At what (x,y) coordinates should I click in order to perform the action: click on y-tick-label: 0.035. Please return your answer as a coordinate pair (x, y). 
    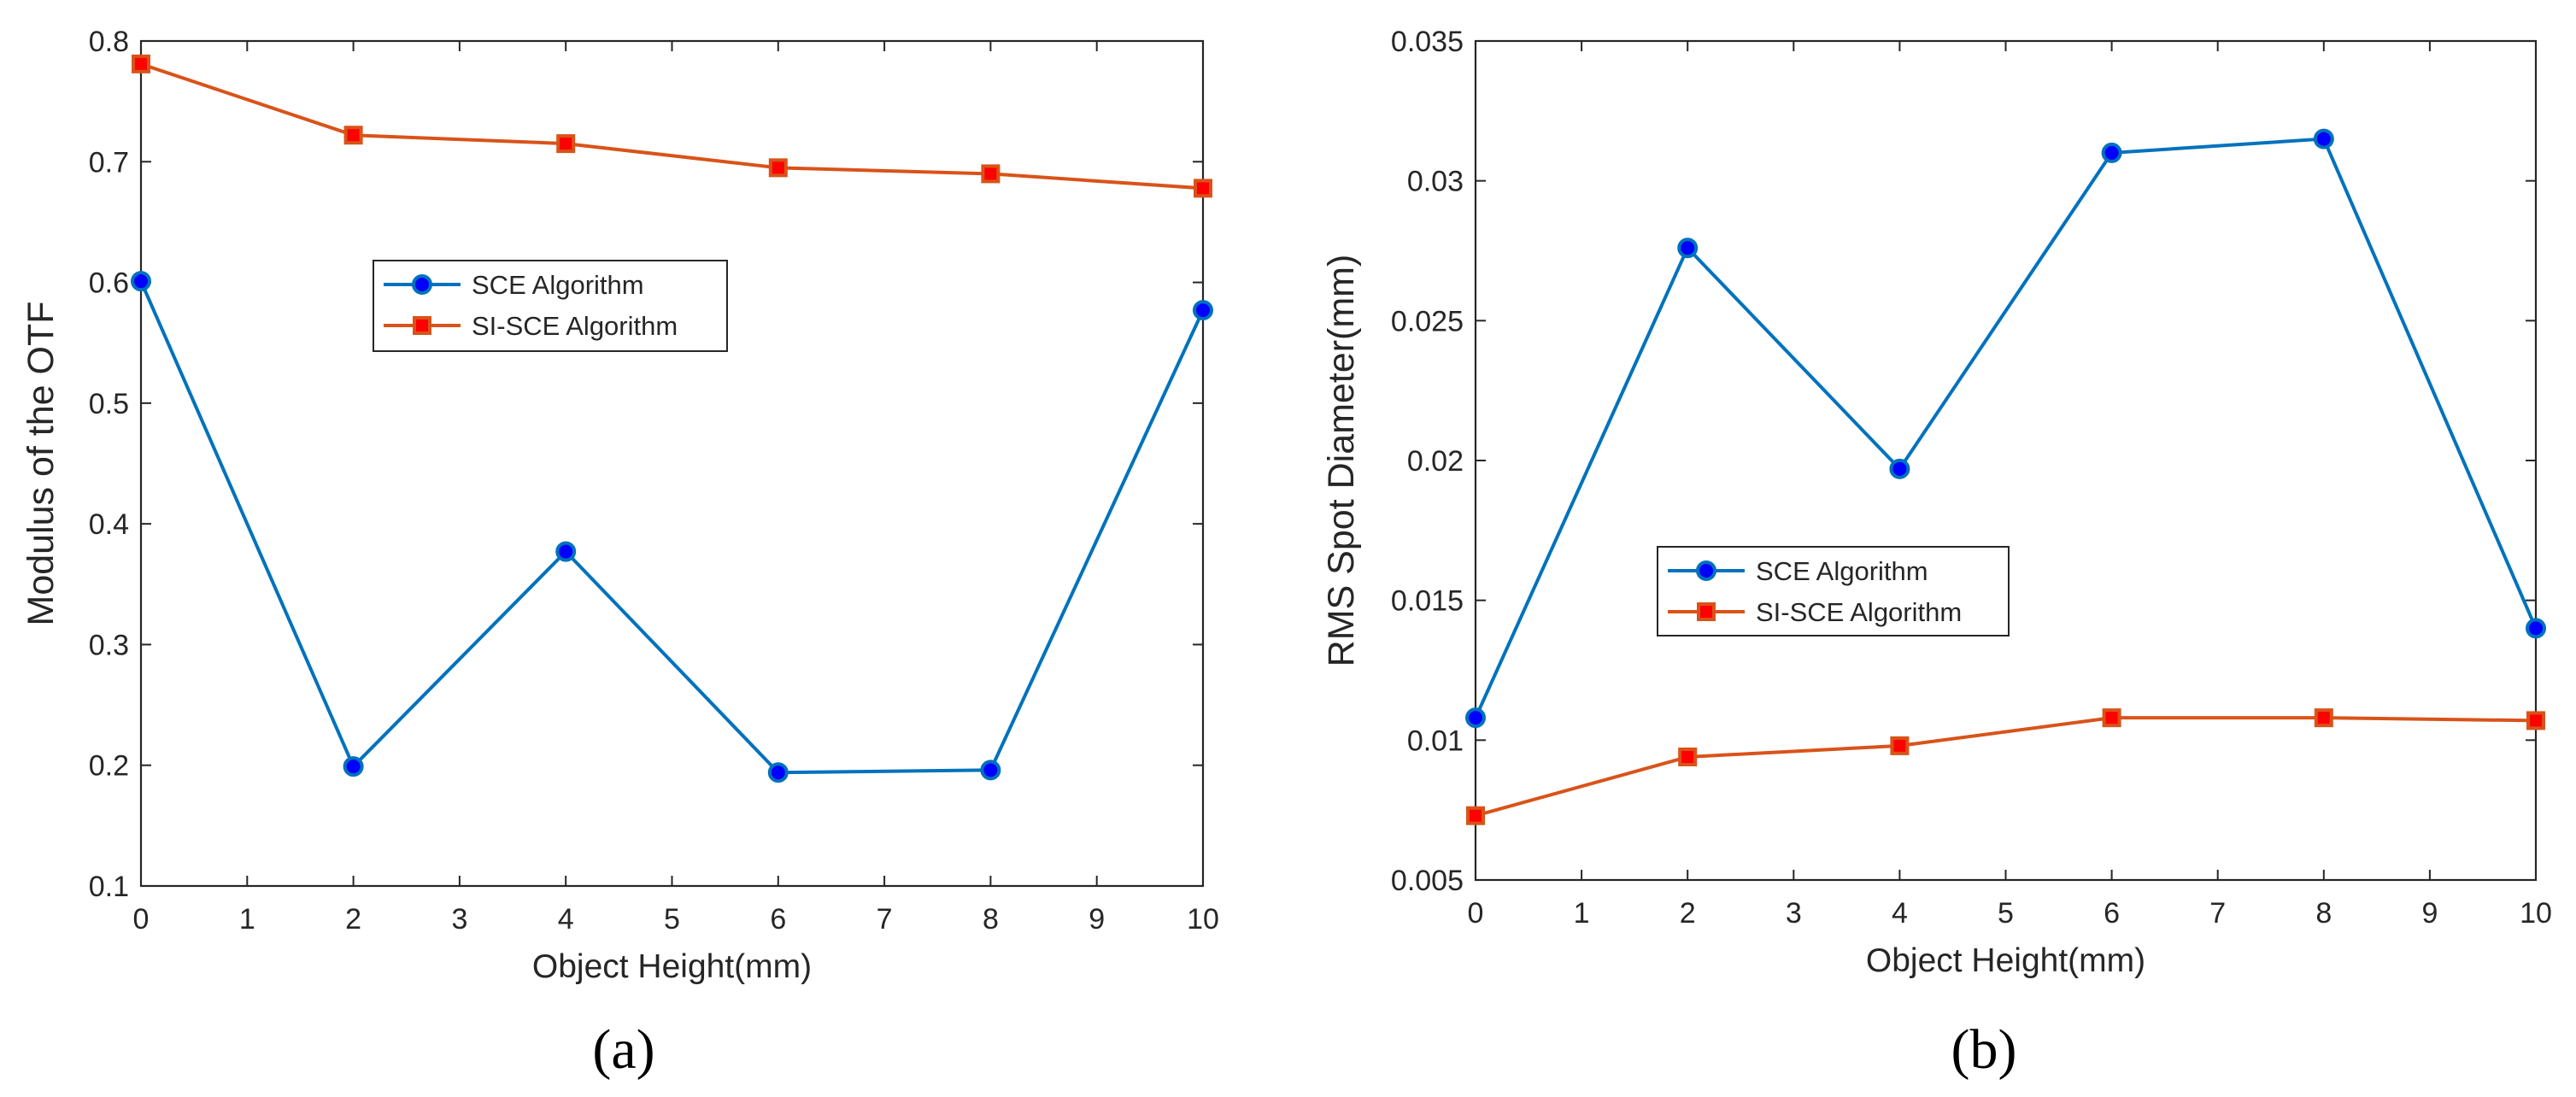
    Looking at the image, I should click on (1427, 42).